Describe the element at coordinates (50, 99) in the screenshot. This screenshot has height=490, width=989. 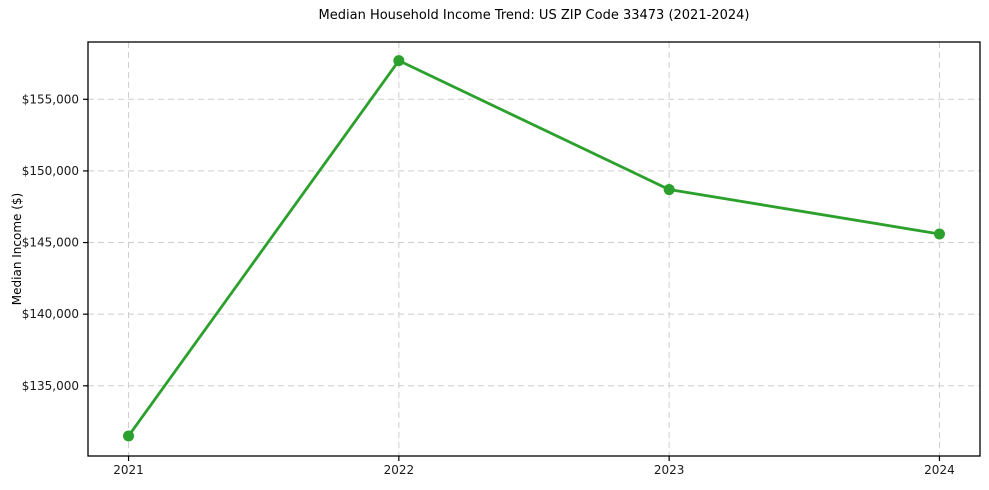
I see `y-tick-label: $155,000` at that location.